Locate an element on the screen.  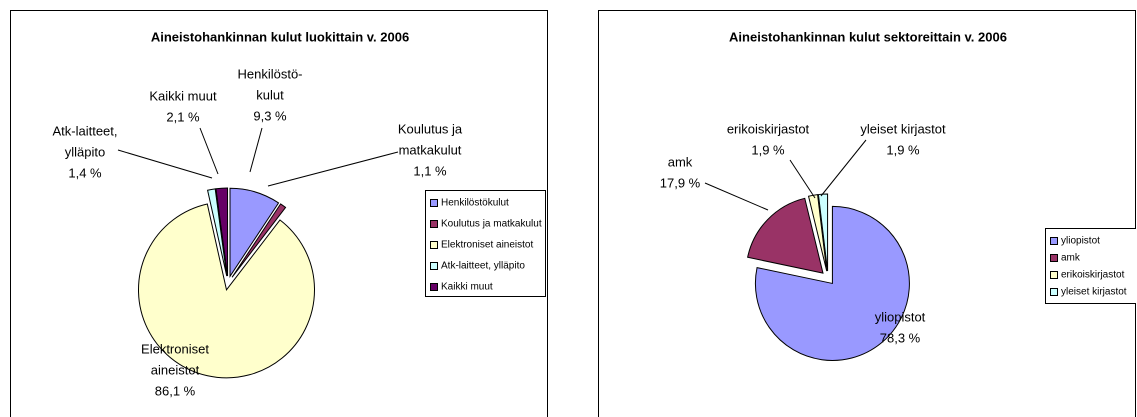
legend-label: Elektroniset aineistot is located at coordinates (487, 245).